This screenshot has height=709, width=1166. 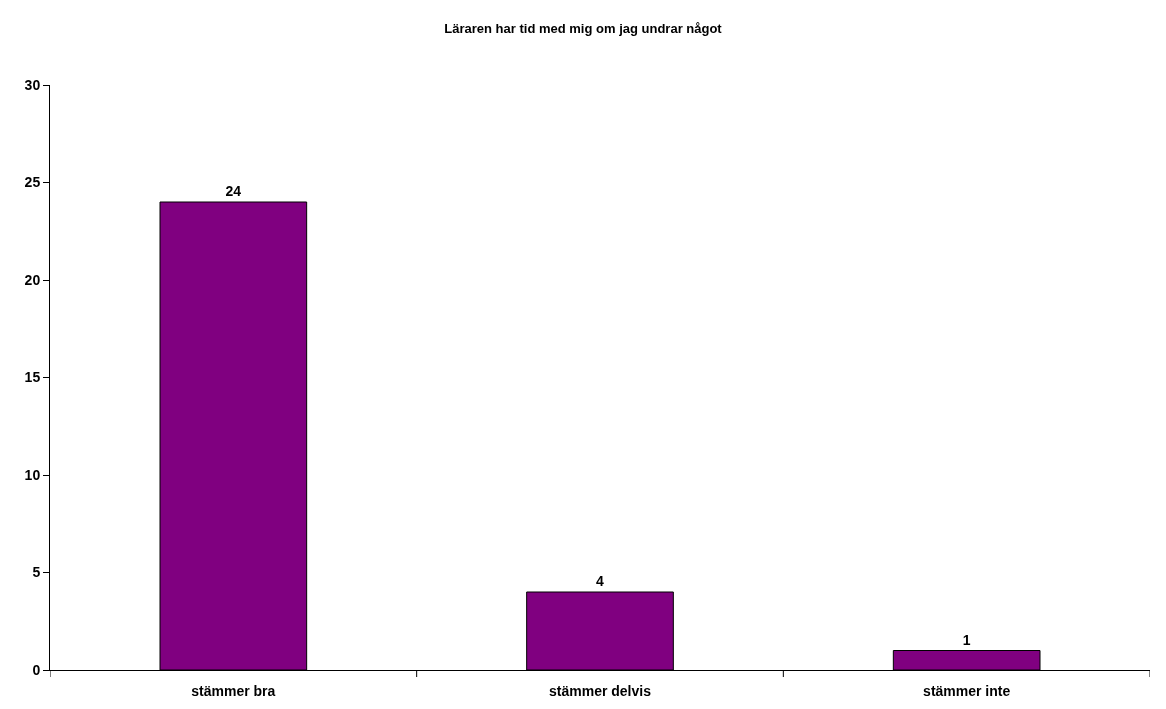 I want to click on y-tick-label: 30, so click(x=32, y=84).